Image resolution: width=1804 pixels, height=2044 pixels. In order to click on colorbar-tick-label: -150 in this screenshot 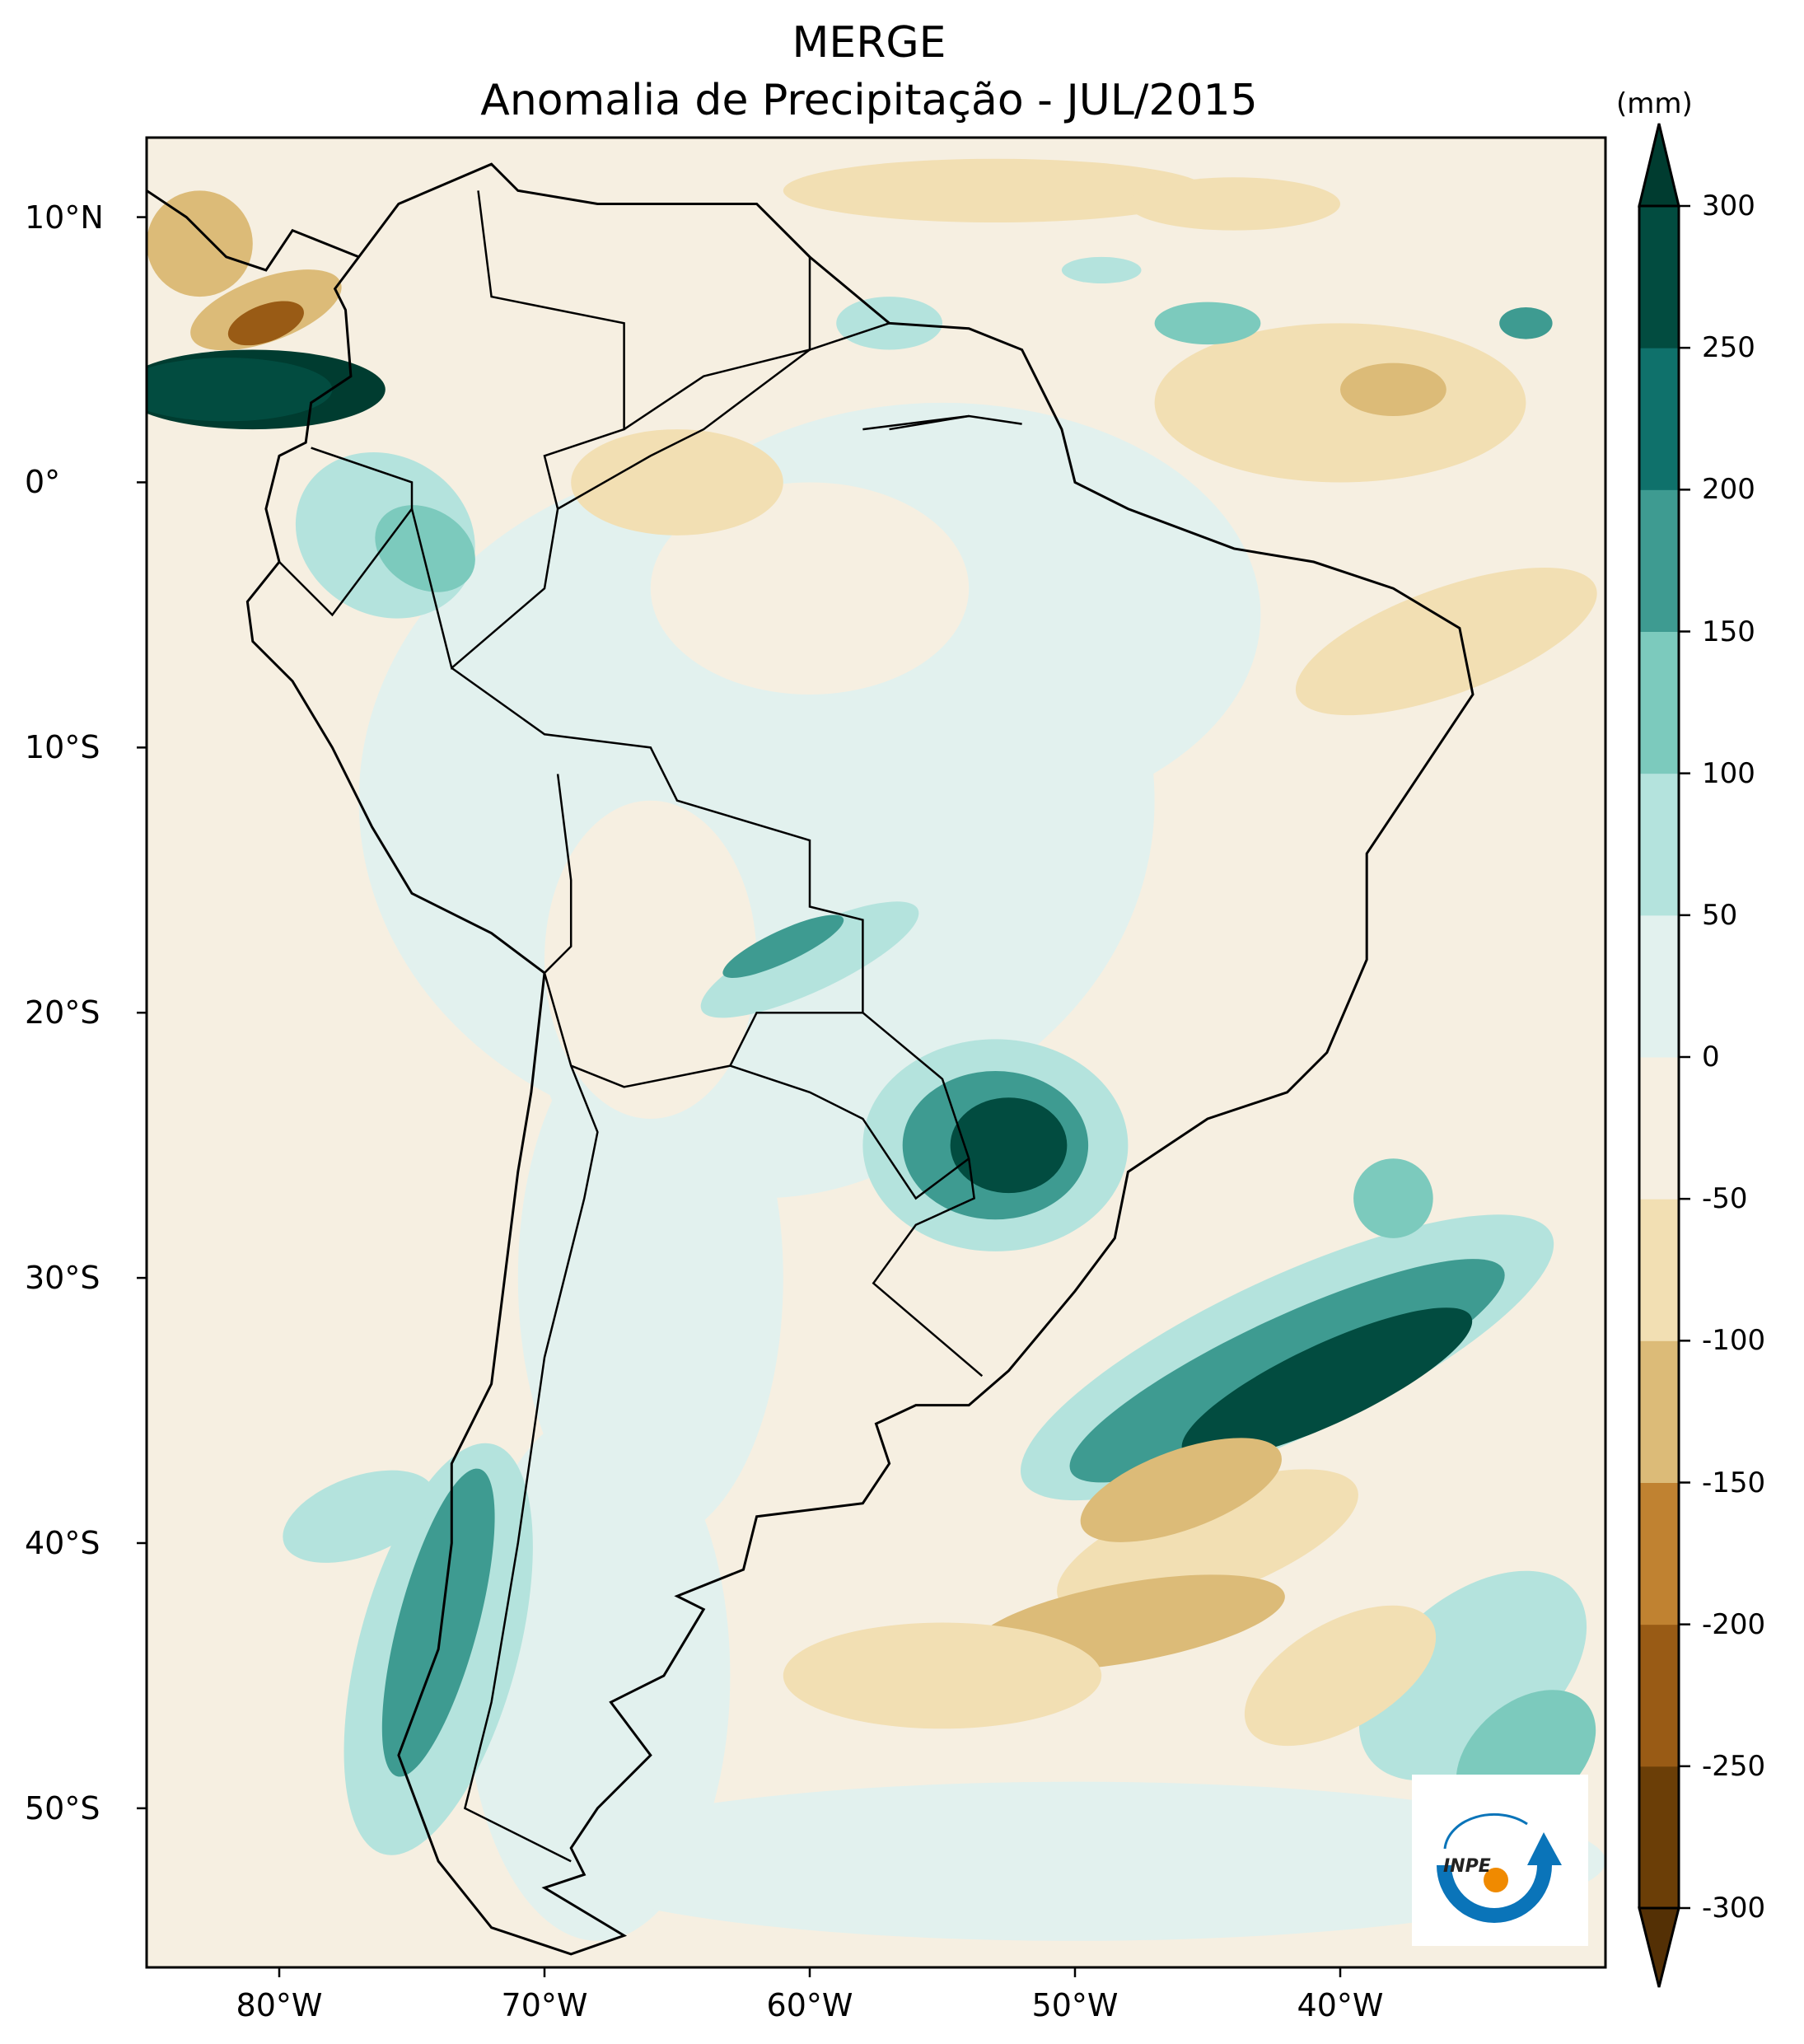, I will do `click(1734, 1482)`.